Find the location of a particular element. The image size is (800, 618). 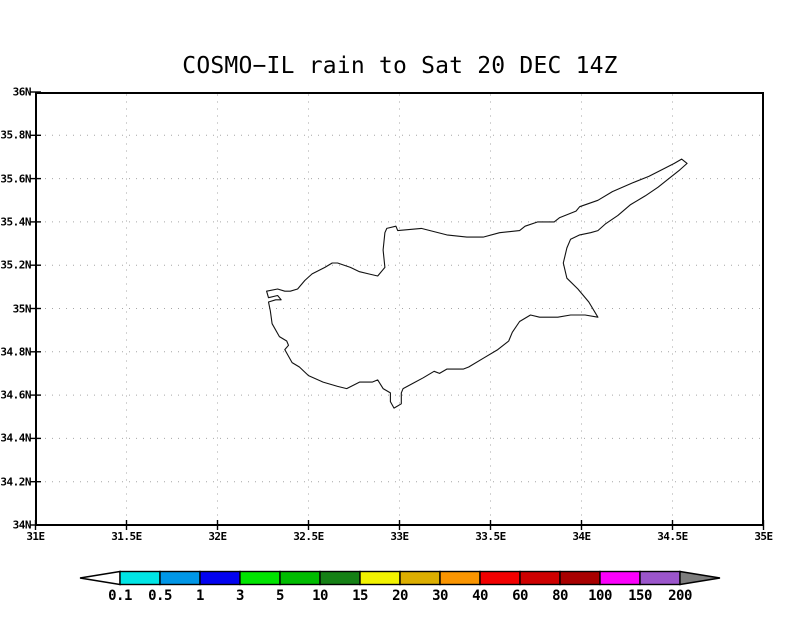

colorbar-level-label: 0.5 is located at coordinates (160, 596).